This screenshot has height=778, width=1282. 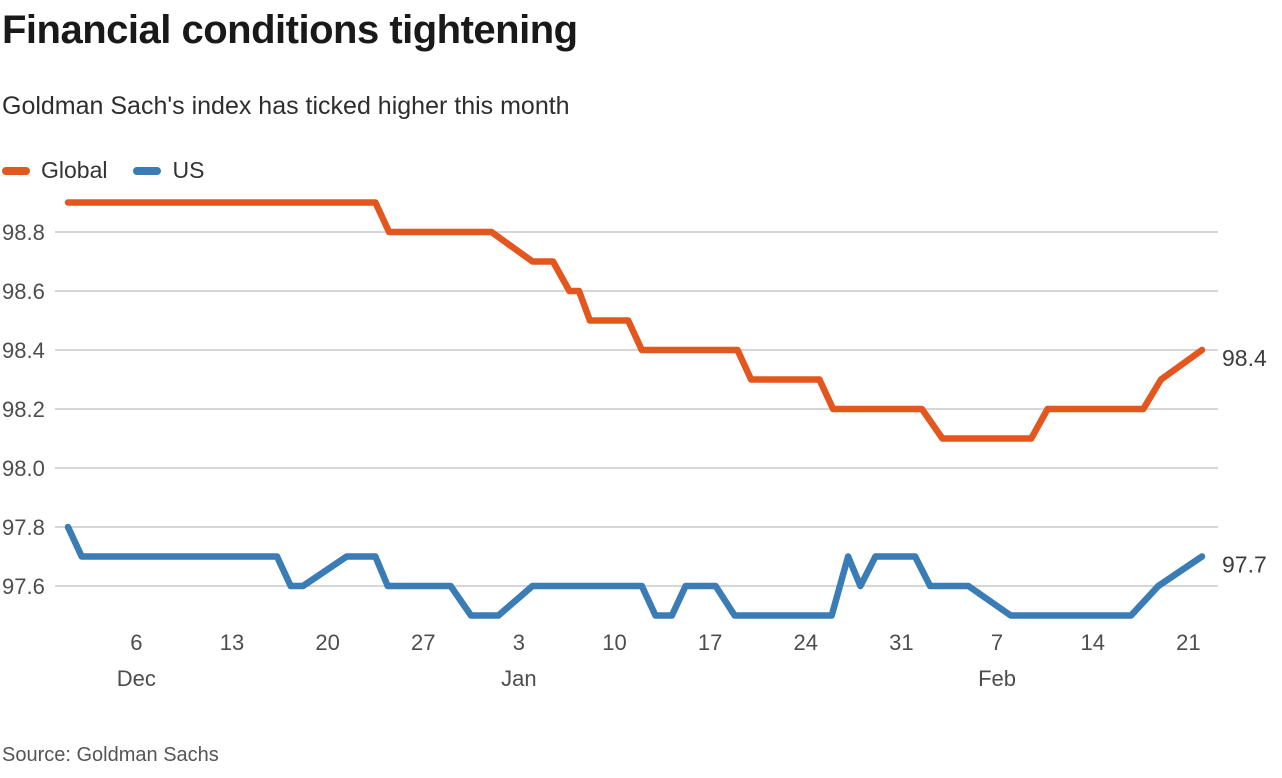 I want to click on x-tick-label: 7, so click(x=997, y=642).